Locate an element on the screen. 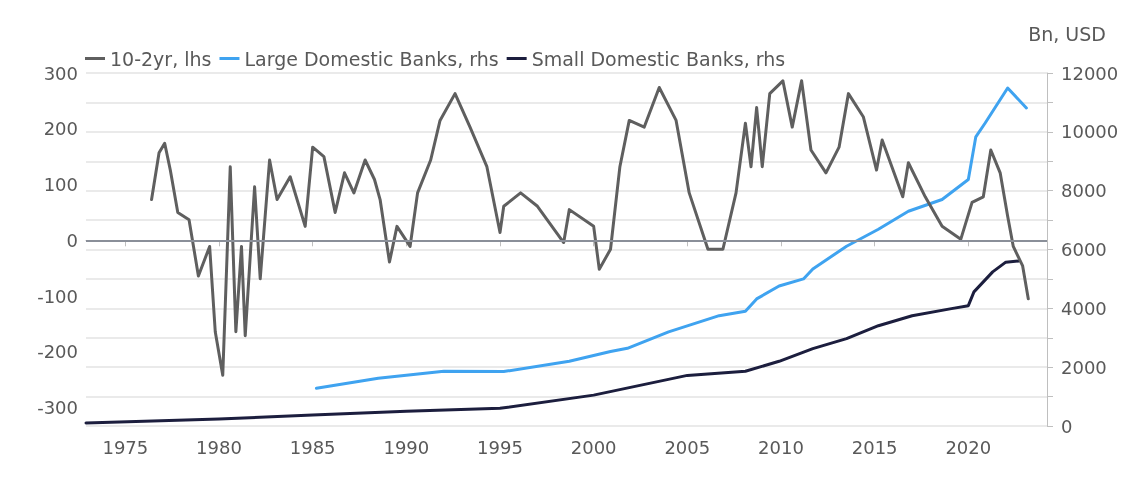  legend-label: 10-2yr, lhs is located at coordinates (161, 58).